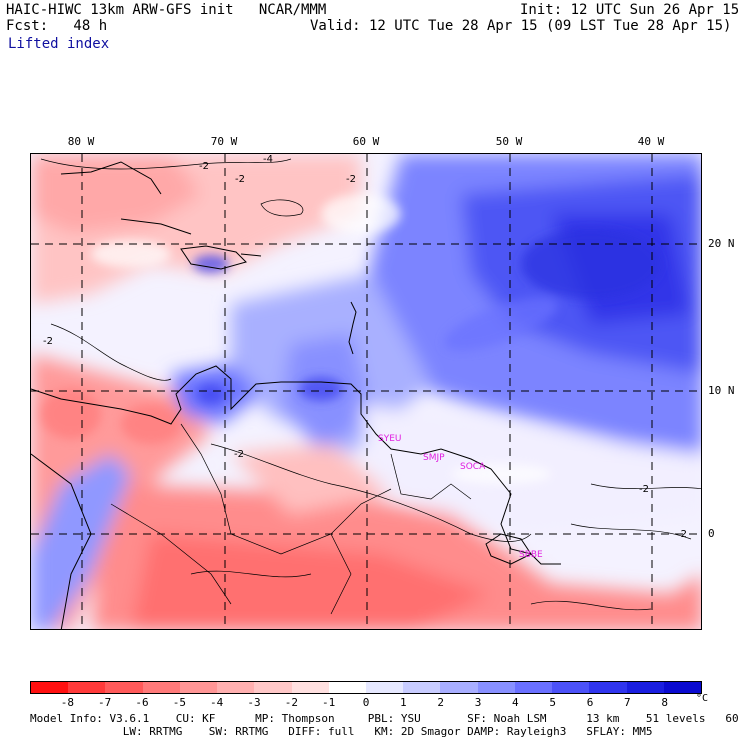 The height and width of the screenshot is (740, 740). I want to click on lat-label-equator: 0, so click(711, 533).